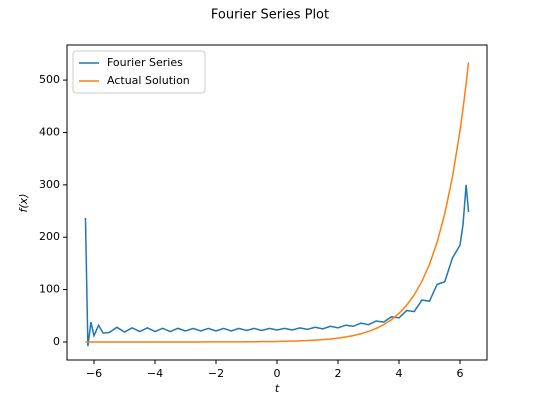 Image resolution: width=540 pixels, height=405 pixels. What do you see at coordinates (94, 373) in the screenshot?
I see `x-tick-label: −6` at bounding box center [94, 373].